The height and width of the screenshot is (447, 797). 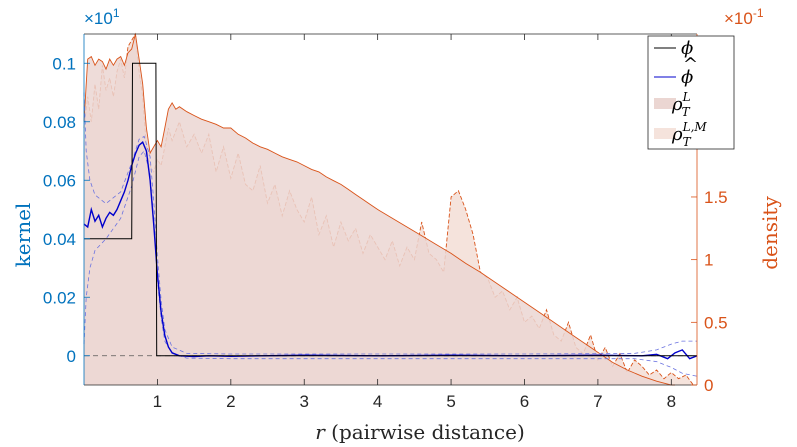 What do you see at coordinates (425, 432) in the screenshot?
I see `x-axis-label-rest: (pairwise distance)` at bounding box center [425, 432].